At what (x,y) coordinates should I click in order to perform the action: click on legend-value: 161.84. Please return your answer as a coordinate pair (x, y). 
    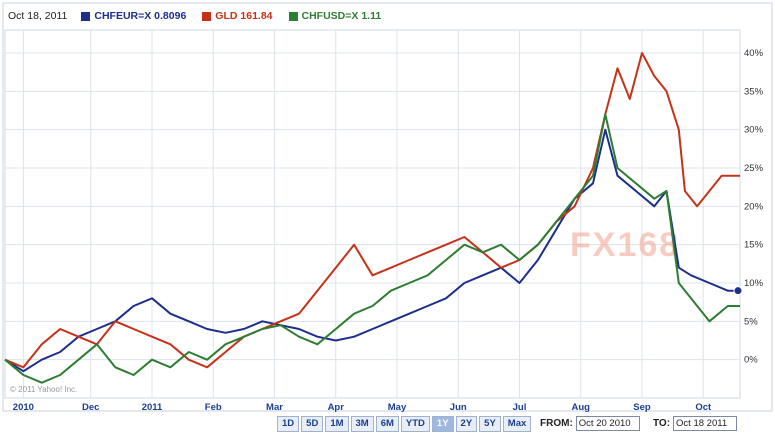
    Looking at the image, I should click on (256, 16).